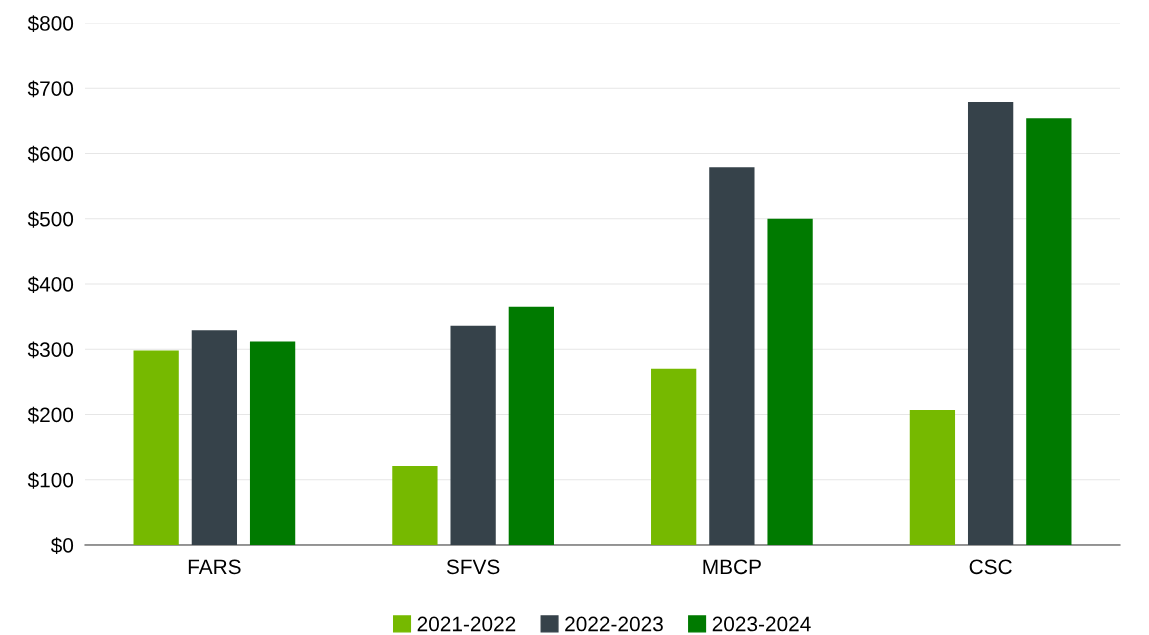 This screenshot has height=635, width=1149. I want to click on x-tick-label: FARS, so click(214, 567).